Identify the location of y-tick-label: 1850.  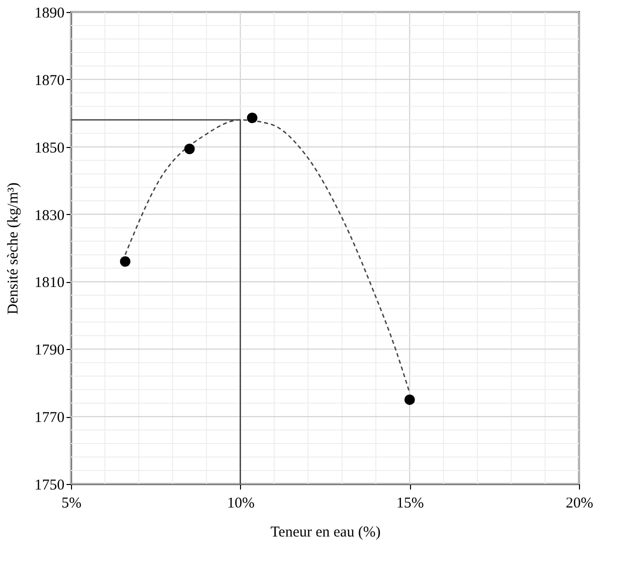
(49, 148).